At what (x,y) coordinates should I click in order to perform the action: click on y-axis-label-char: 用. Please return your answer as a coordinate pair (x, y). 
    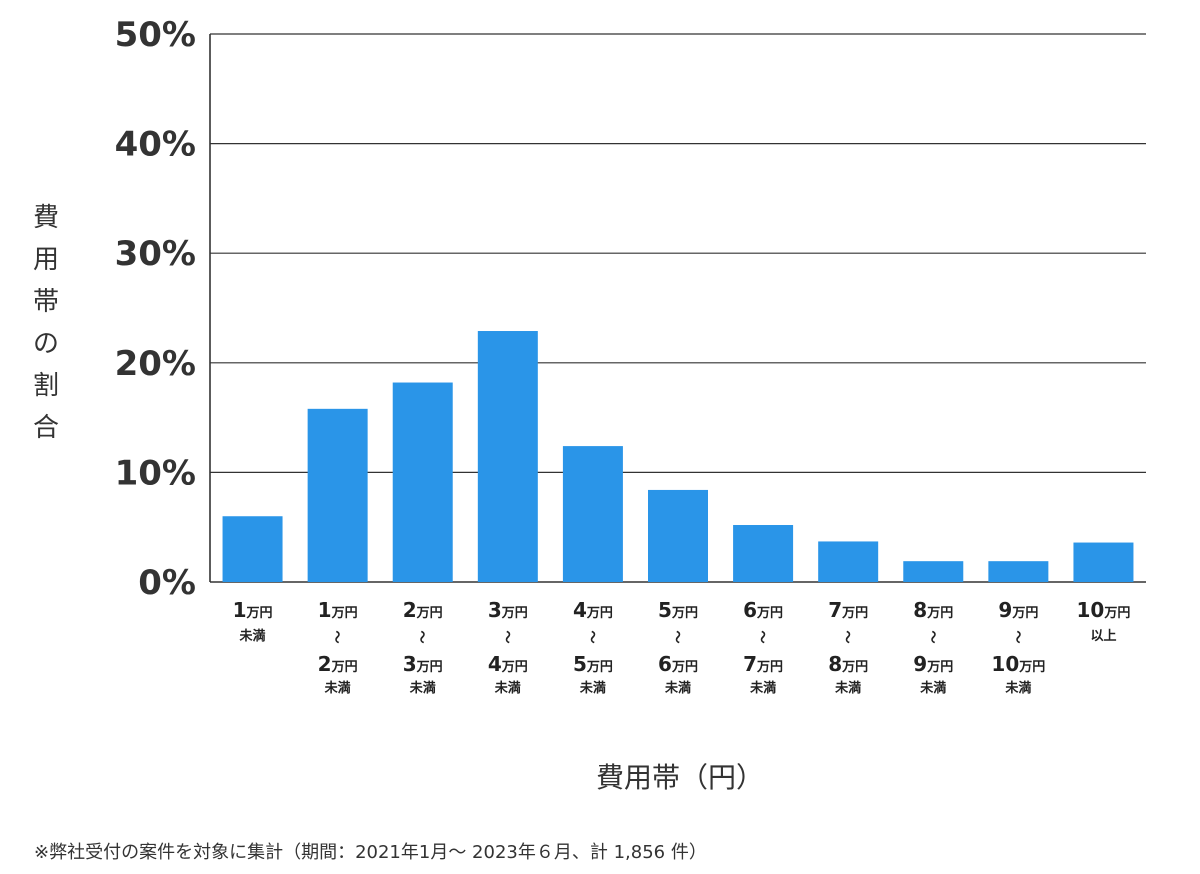
    Looking at the image, I should click on (46, 260).